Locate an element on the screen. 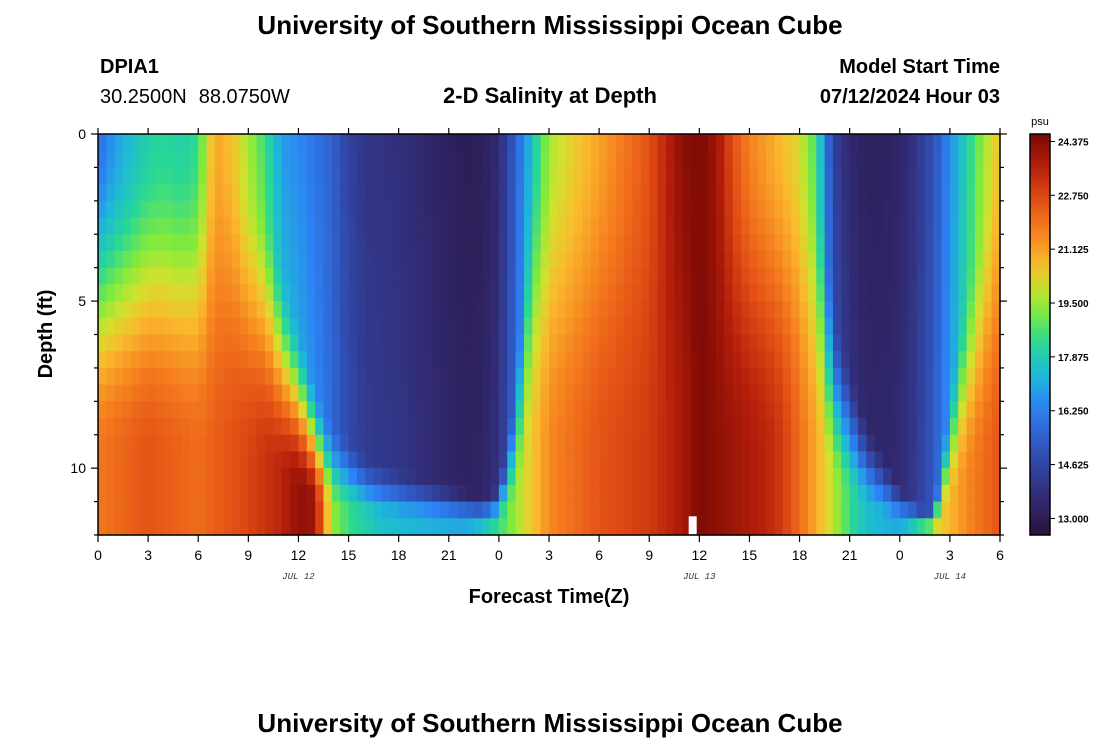 The image size is (1100, 750). x-tick-label: 9 is located at coordinates (649, 555).